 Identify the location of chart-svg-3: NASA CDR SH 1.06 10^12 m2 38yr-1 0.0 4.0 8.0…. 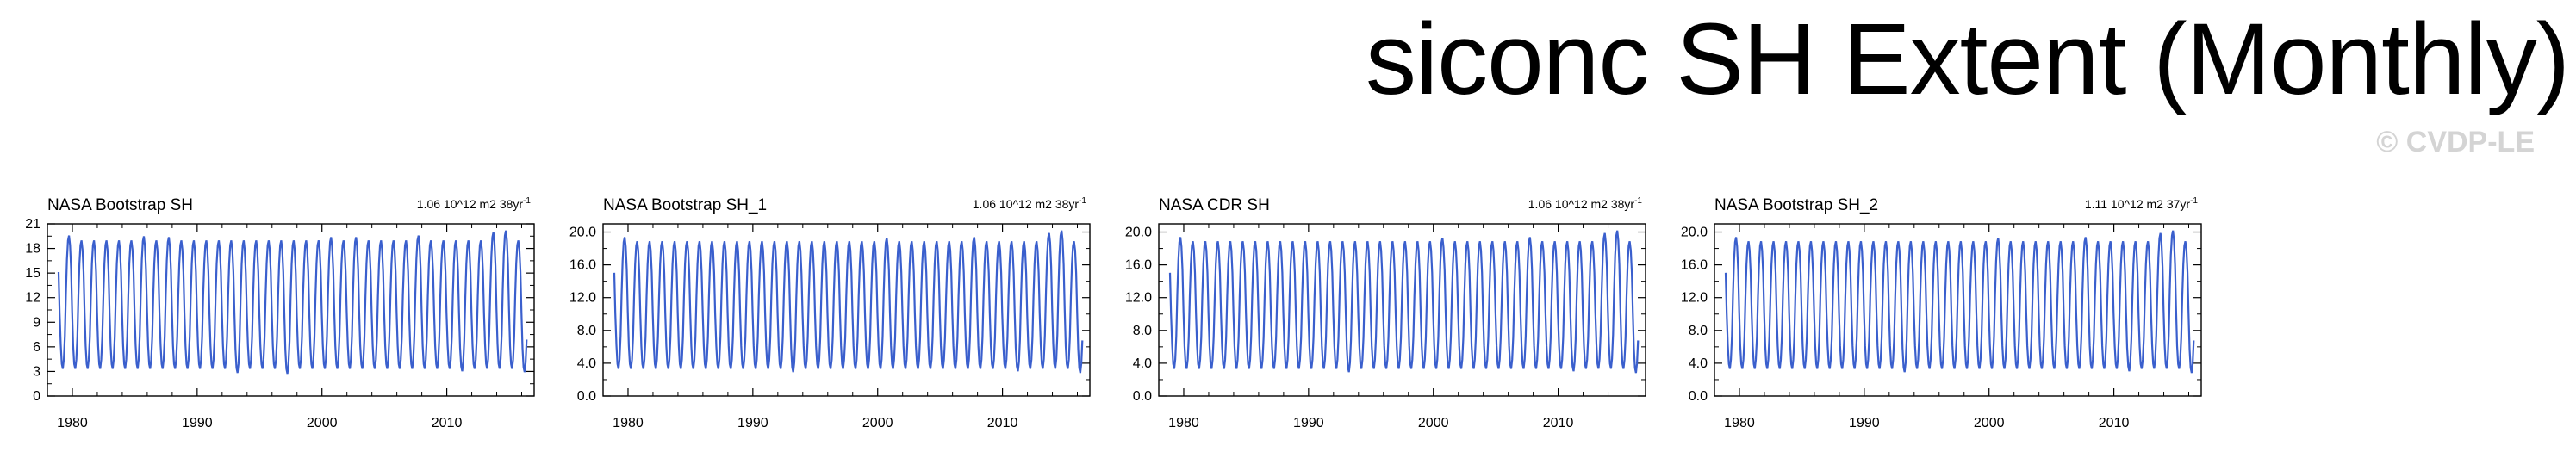
(1385, 313).